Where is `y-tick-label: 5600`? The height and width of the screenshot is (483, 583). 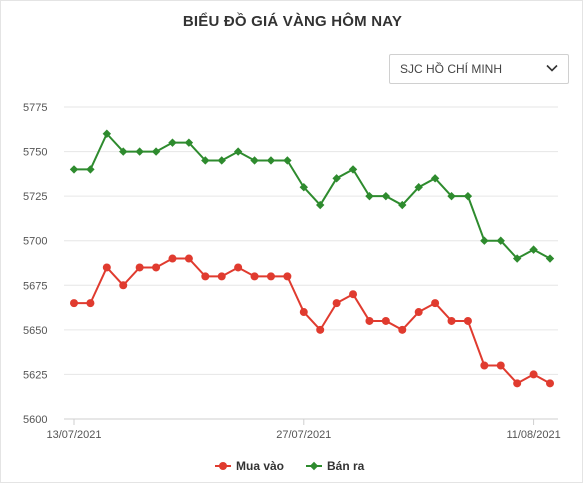
y-tick-label: 5600 is located at coordinates (35, 420).